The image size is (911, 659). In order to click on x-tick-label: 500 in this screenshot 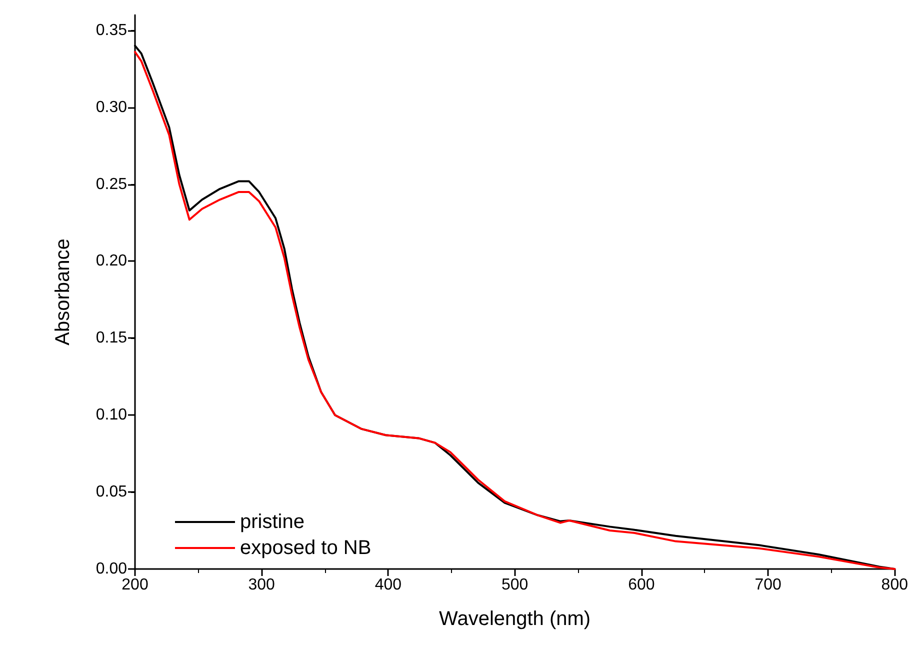, I will do `click(514, 585)`.